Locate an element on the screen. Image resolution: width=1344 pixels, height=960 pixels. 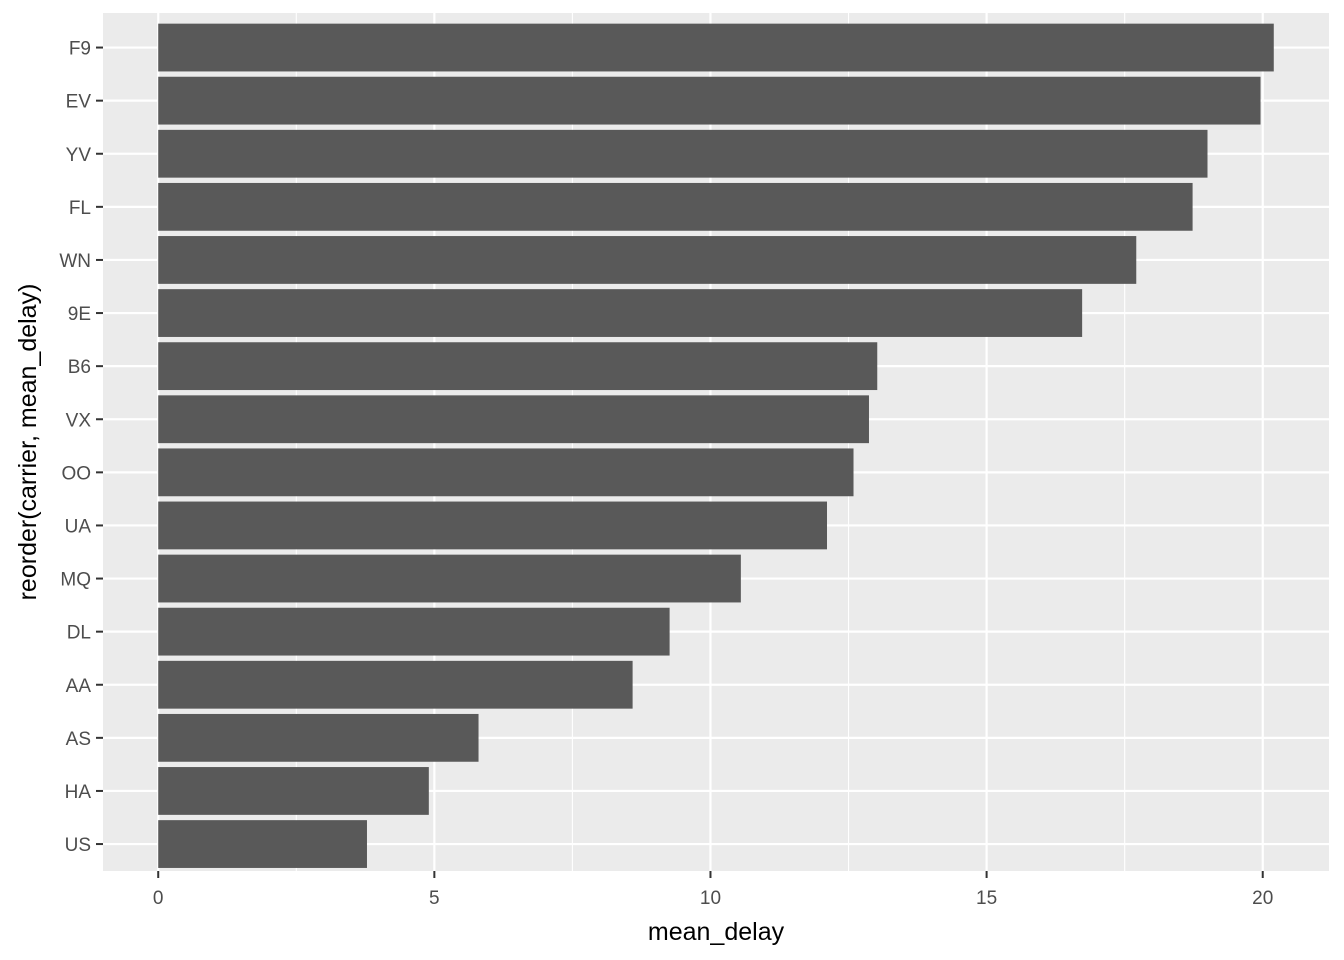
bar-ev is located at coordinates (709, 100).